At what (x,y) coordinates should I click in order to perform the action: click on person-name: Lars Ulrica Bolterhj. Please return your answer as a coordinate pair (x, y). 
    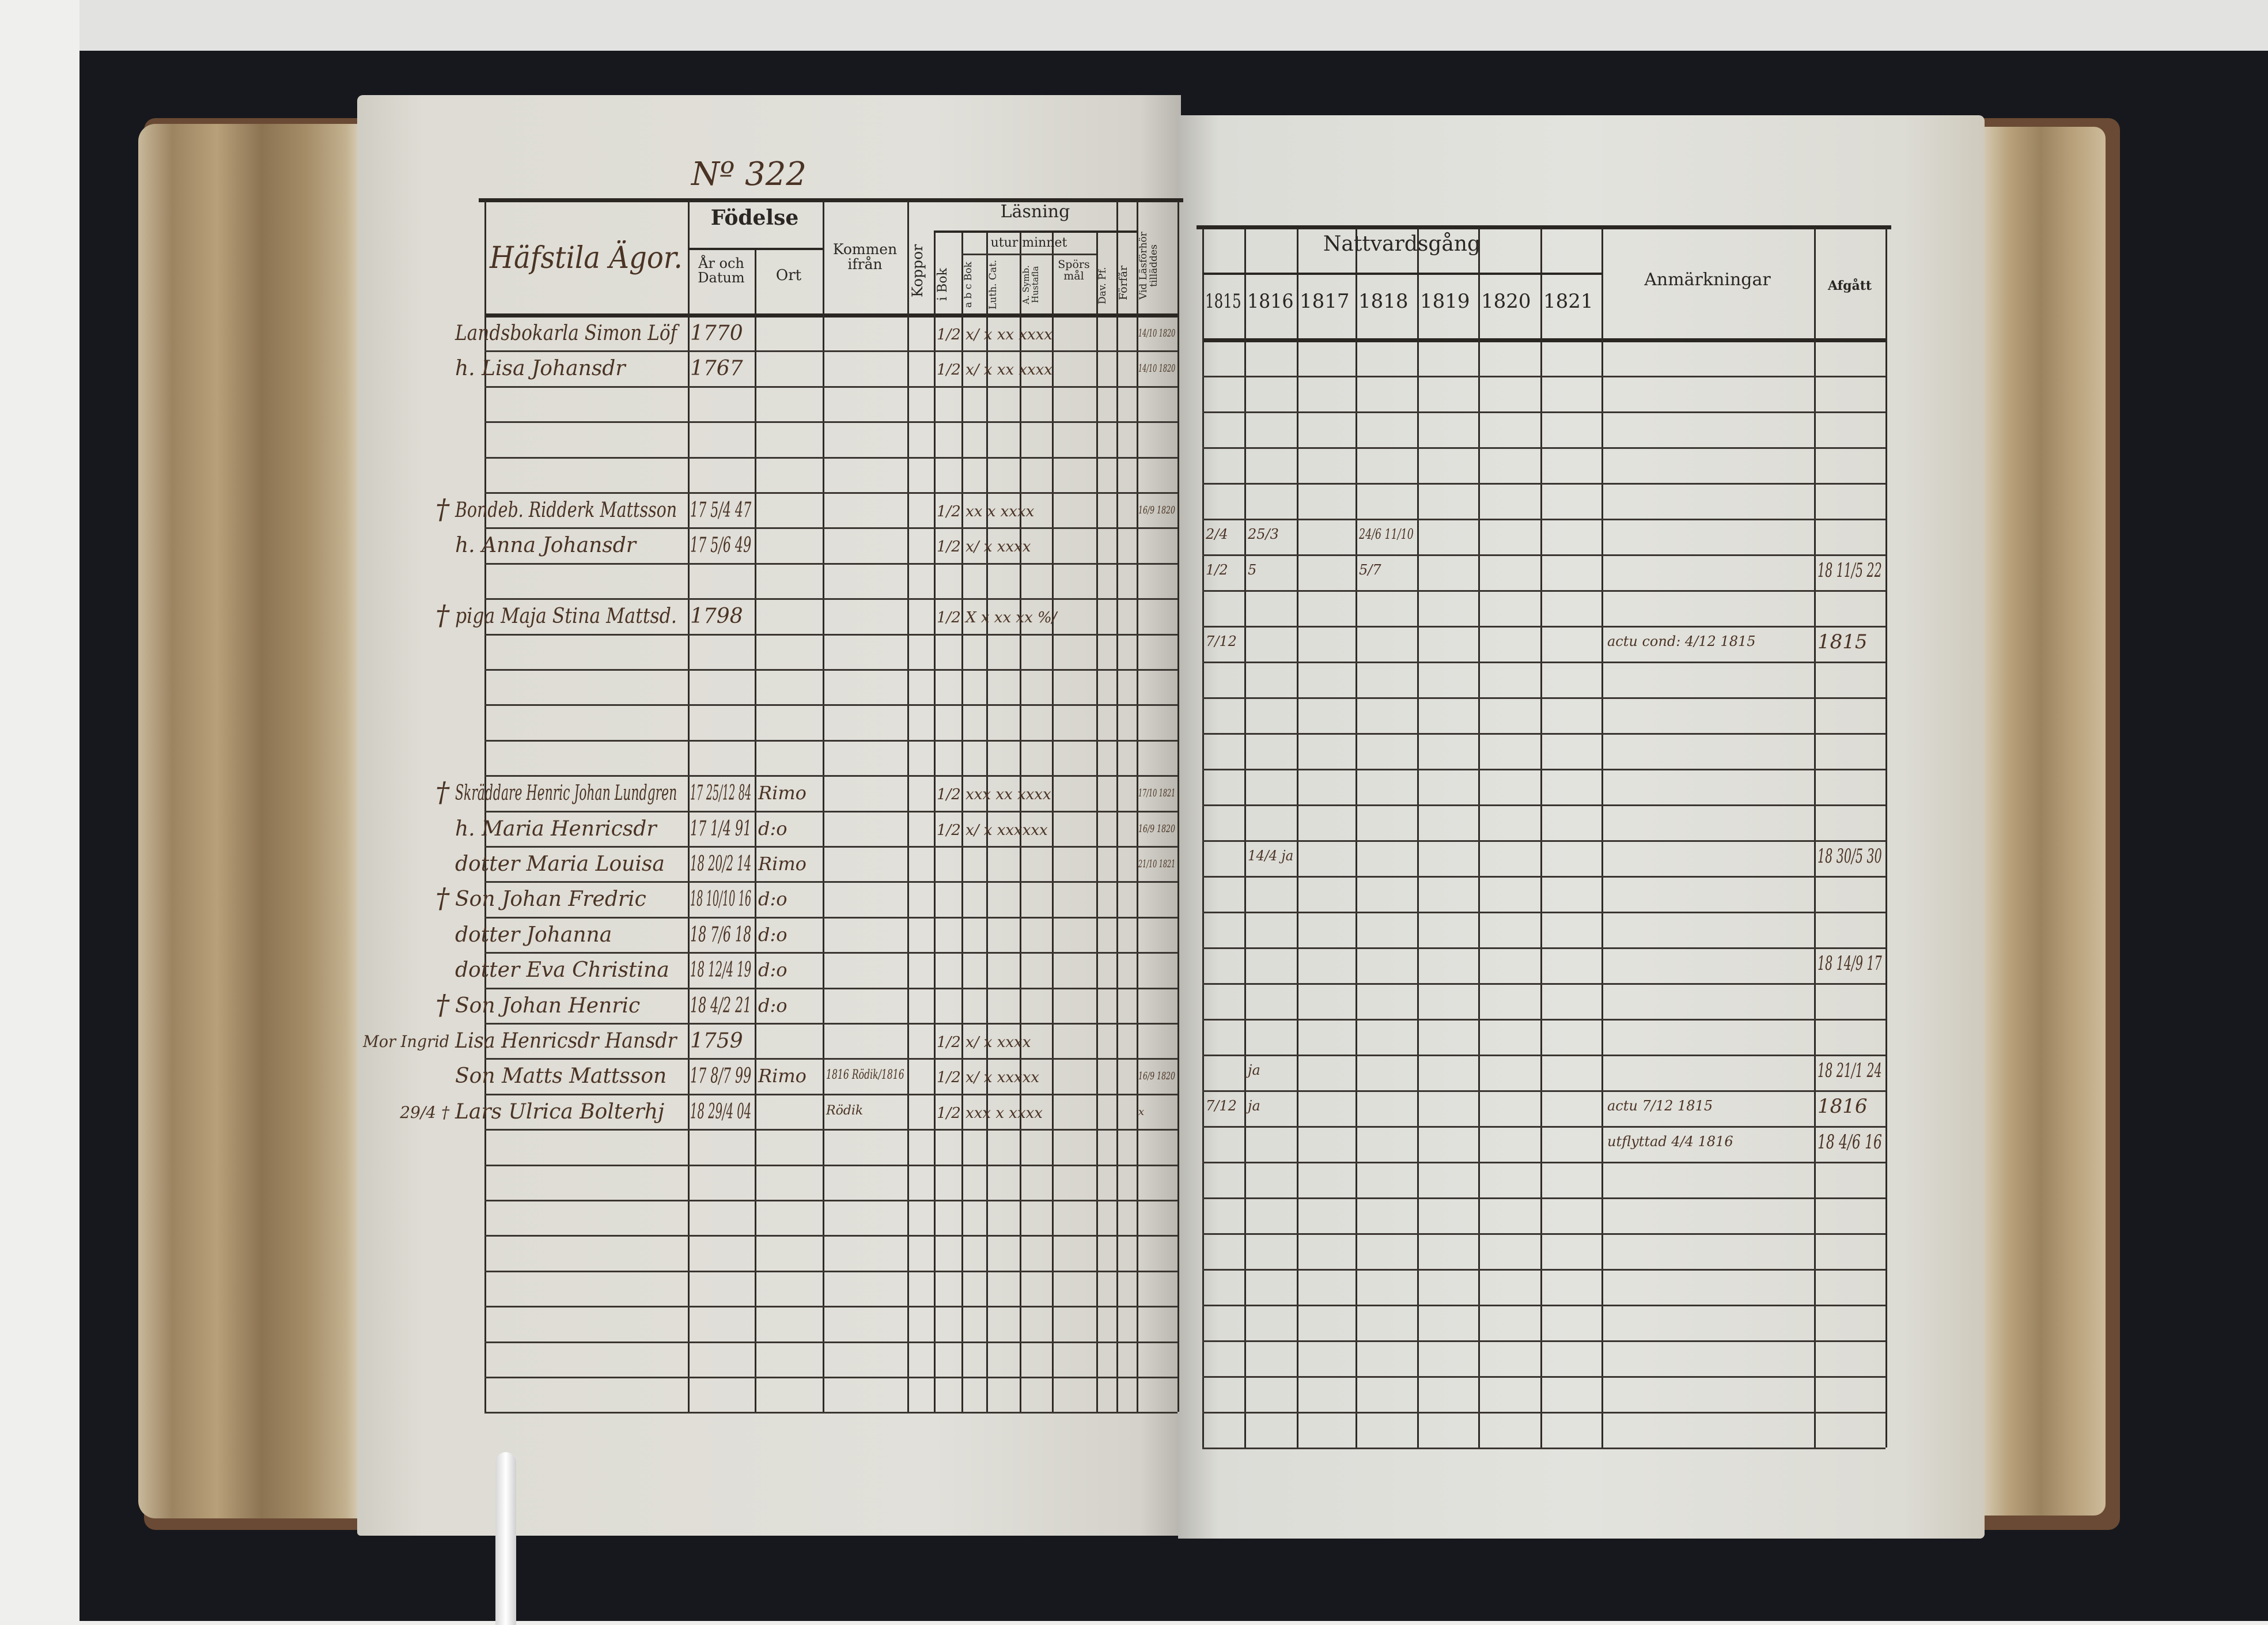
    Looking at the image, I should click on (560, 1111).